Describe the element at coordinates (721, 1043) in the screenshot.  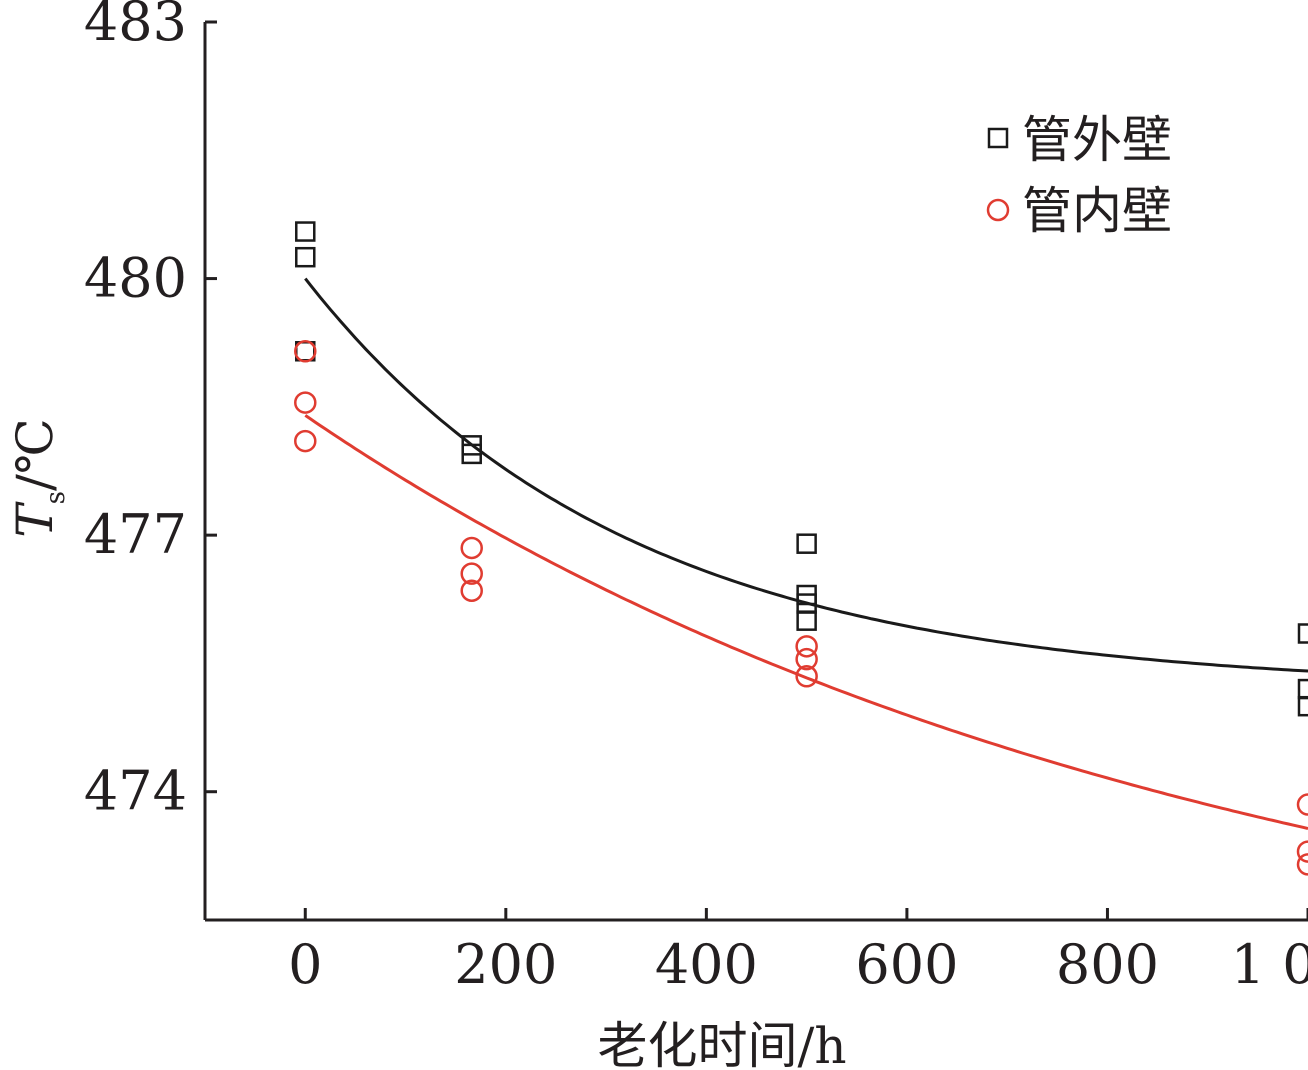
I see `x-axis-title: 老化时间/h` at that location.